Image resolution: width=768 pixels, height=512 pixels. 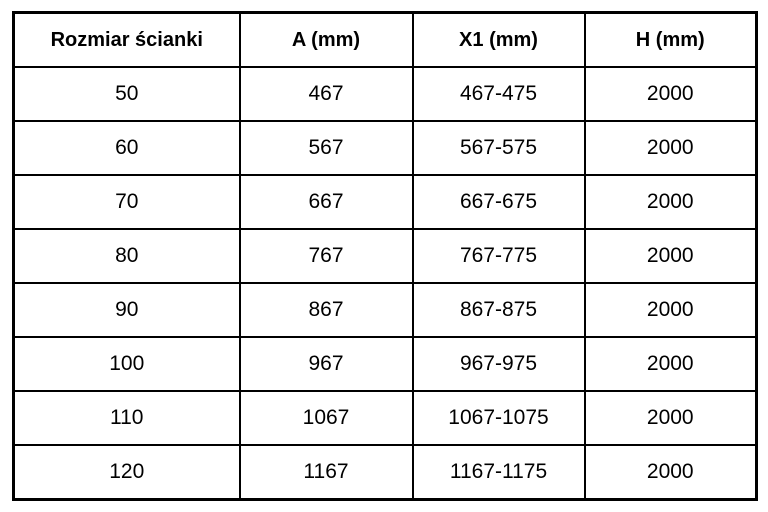 I want to click on table-row: 110 1067 1067-1075 2000, so click(x=385, y=418).